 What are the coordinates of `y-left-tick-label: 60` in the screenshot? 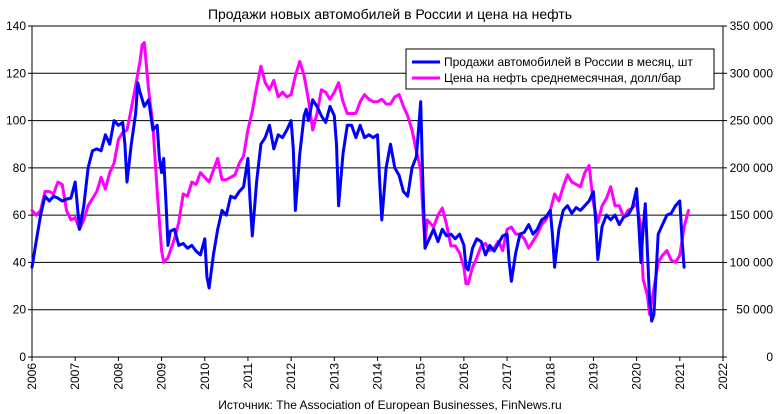 It's located at (20, 215).